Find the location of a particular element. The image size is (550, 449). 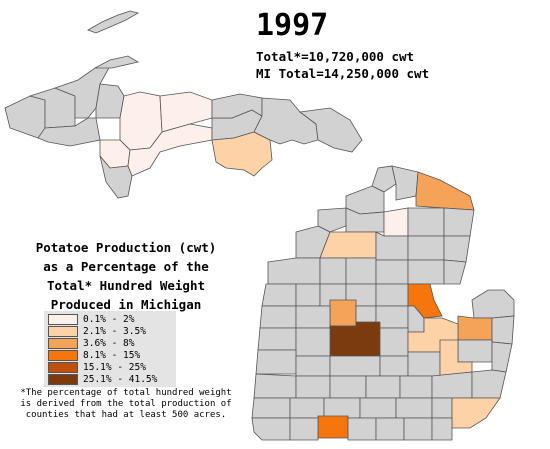

county-calhoun is located at coordinates (342, 408).